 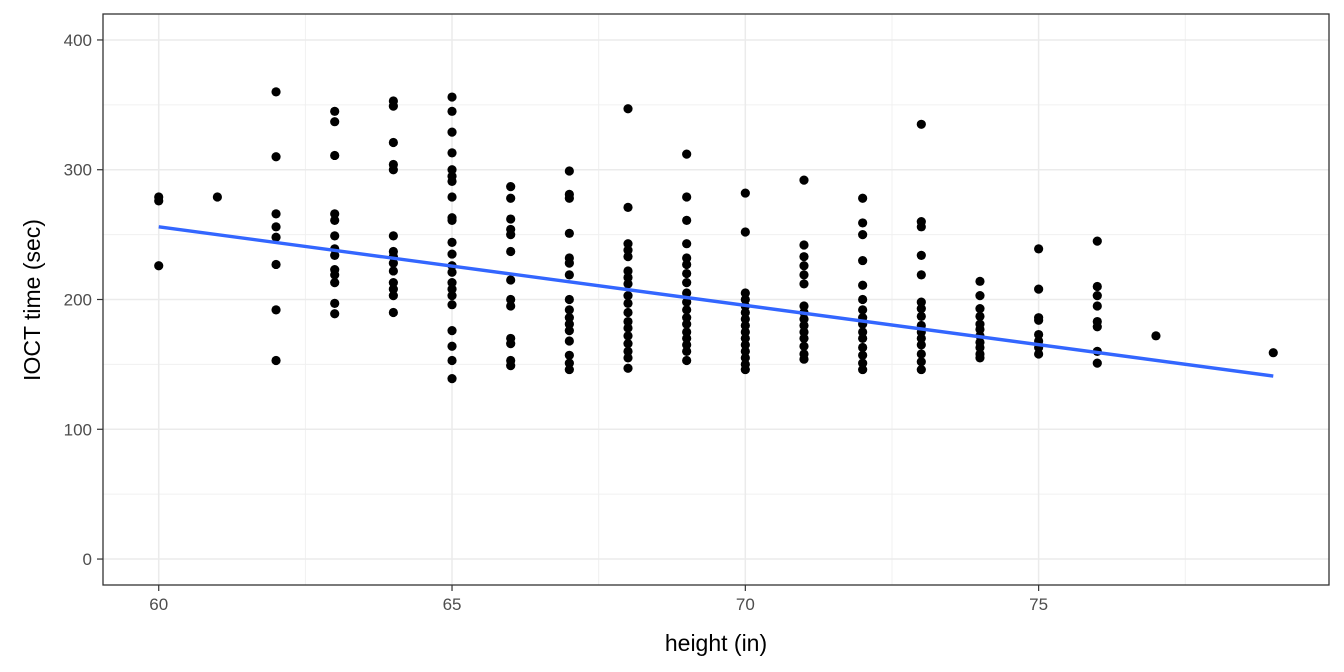 I want to click on y-axis-title: IOCT time (sec), so click(x=32, y=300).